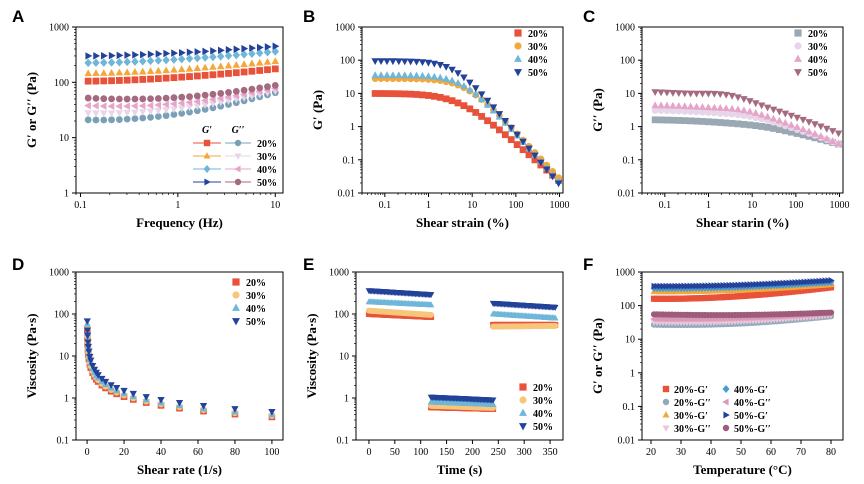 This screenshot has width=864, height=484. Describe the element at coordinates (543, 401) in the screenshot. I see `legend-label: 30%` at that location.